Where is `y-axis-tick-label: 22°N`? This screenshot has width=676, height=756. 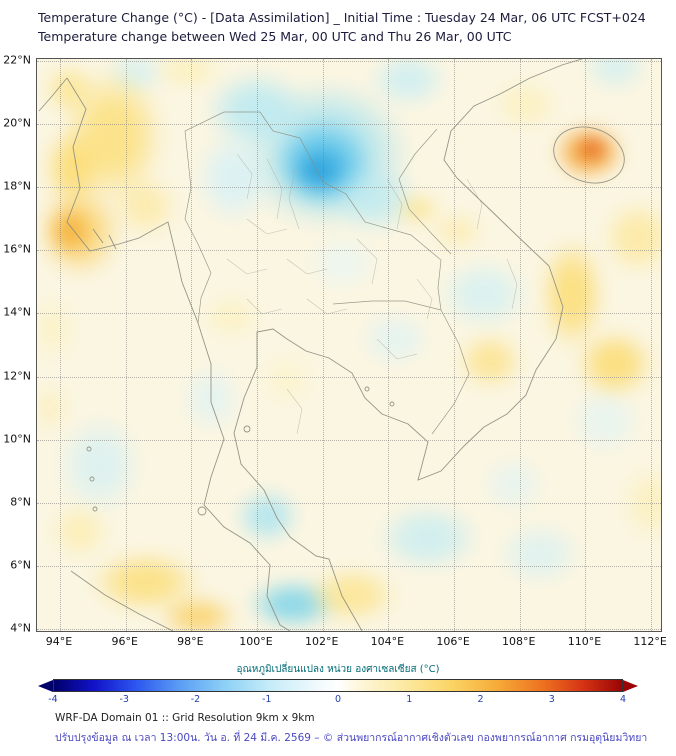
y-axis-tick-label: 22°N is located at coordinates (17, 60).